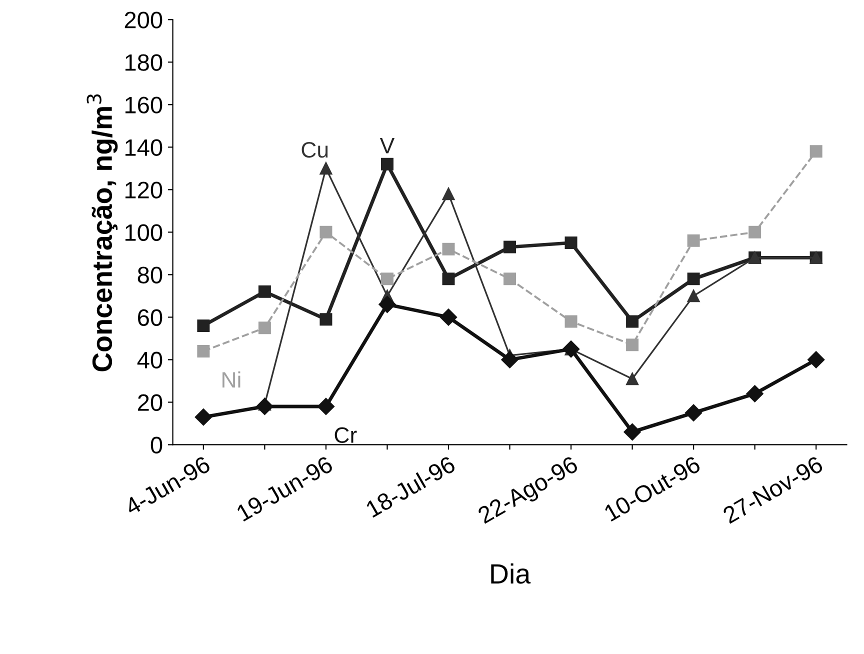 The height and width of the screenshot is (654, 864). I want to click on series-label: Cr, so click(345, 435).